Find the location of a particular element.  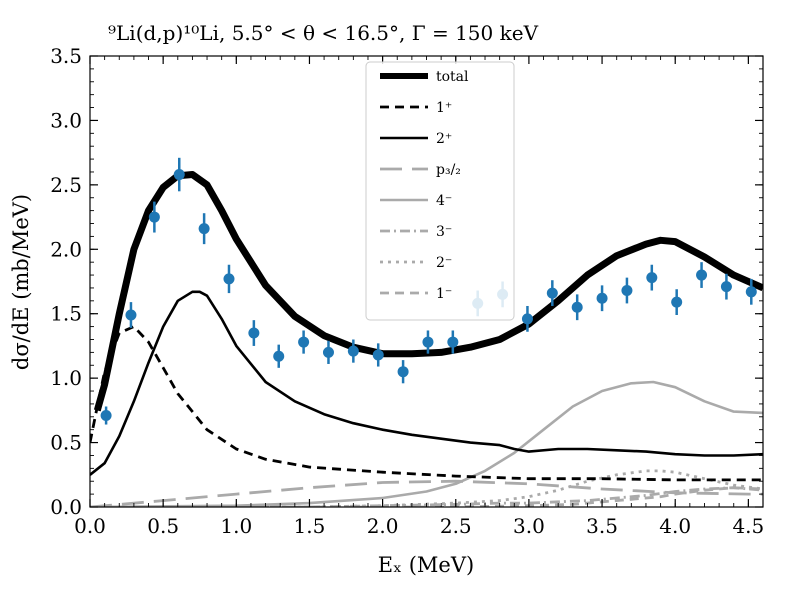

y-tick-label: 2.5 is located at coordinates (66, 185).